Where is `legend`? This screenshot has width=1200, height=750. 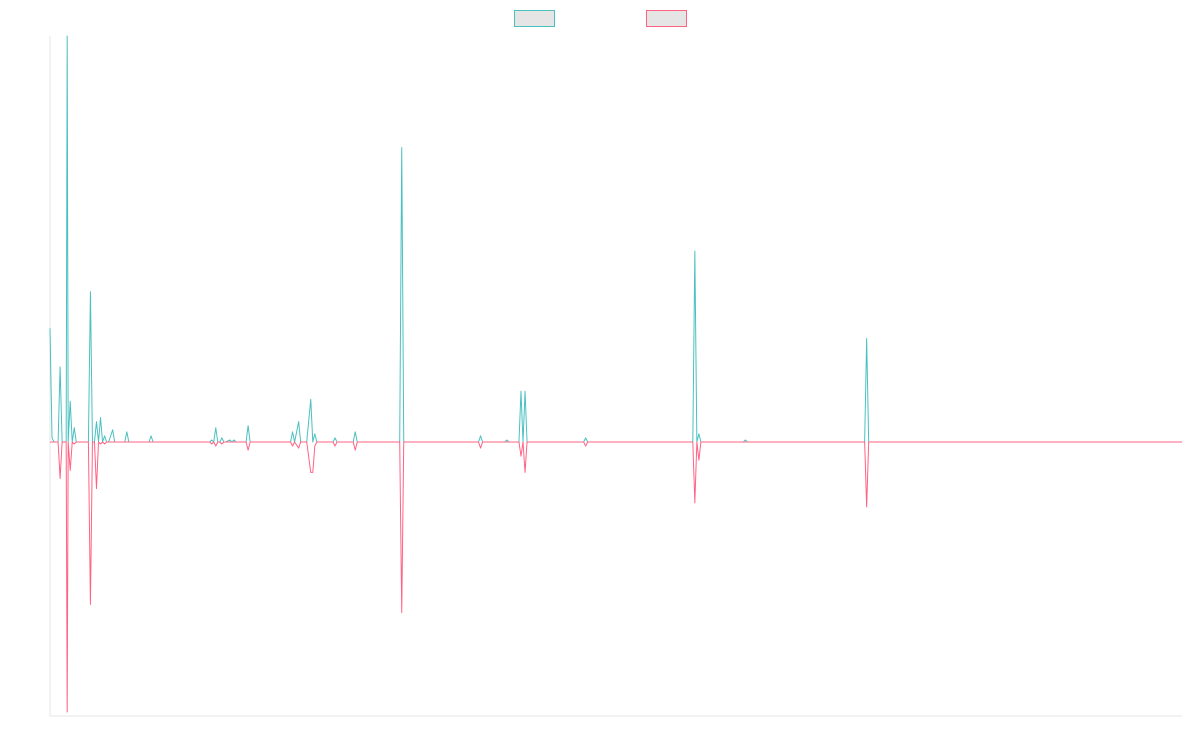
legend is located at coordinates (600, 18).